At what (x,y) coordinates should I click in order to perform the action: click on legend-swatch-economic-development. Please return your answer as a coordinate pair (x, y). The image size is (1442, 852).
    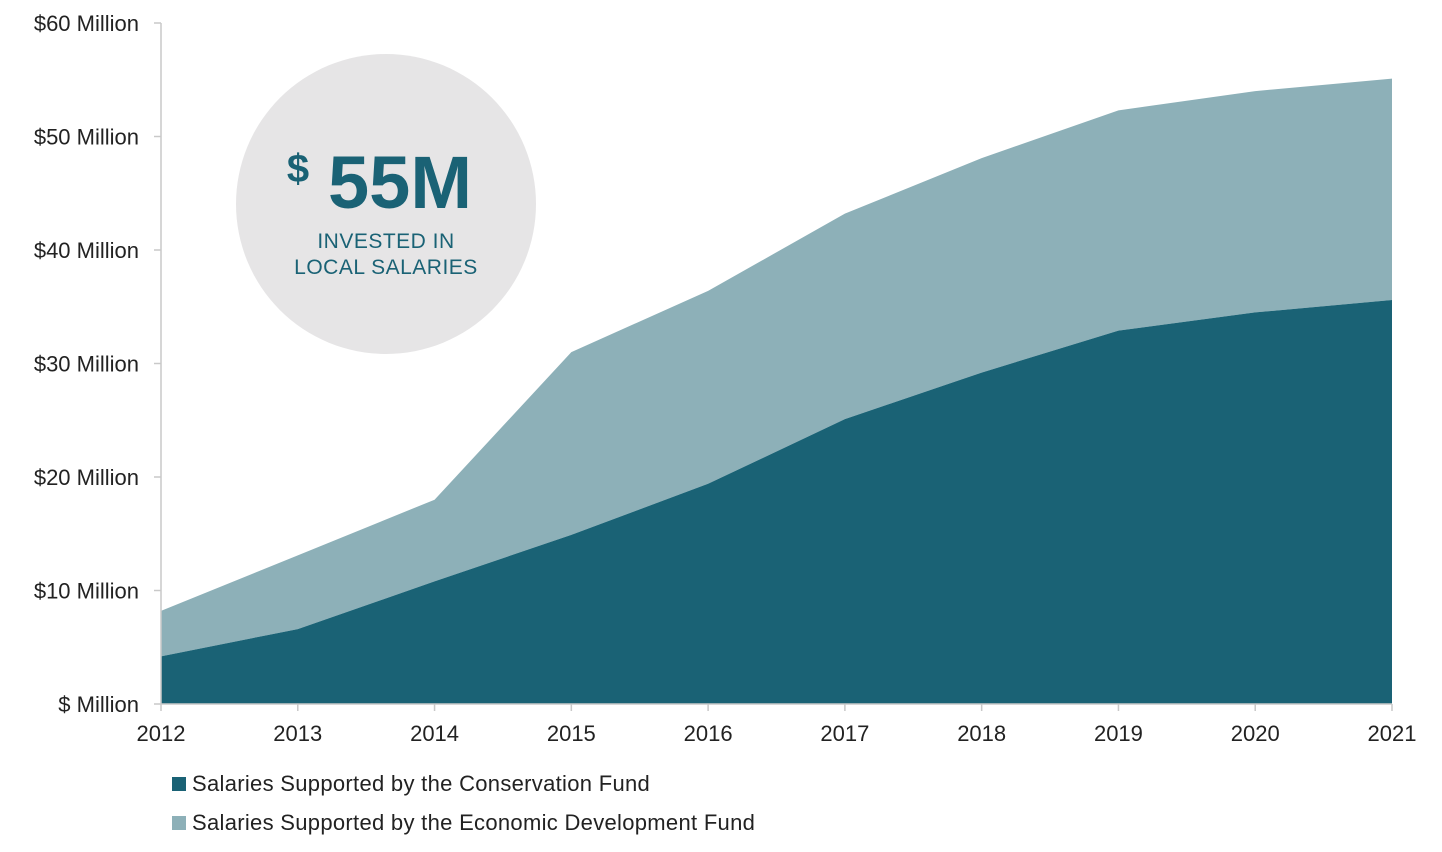
    Looking at the image, I should click on (179, 822).